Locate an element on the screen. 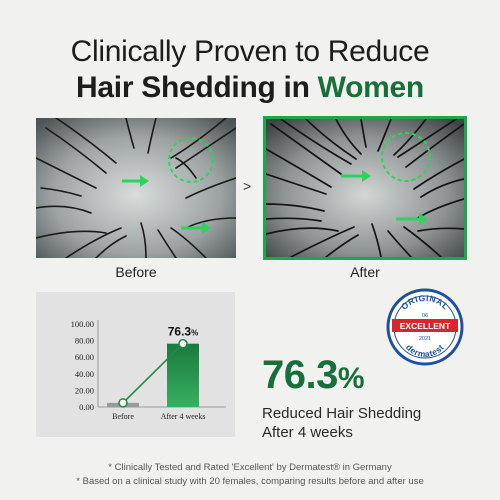 The image size is (500, 500). svg-text: dermatest is located at coordinates (425, 350).